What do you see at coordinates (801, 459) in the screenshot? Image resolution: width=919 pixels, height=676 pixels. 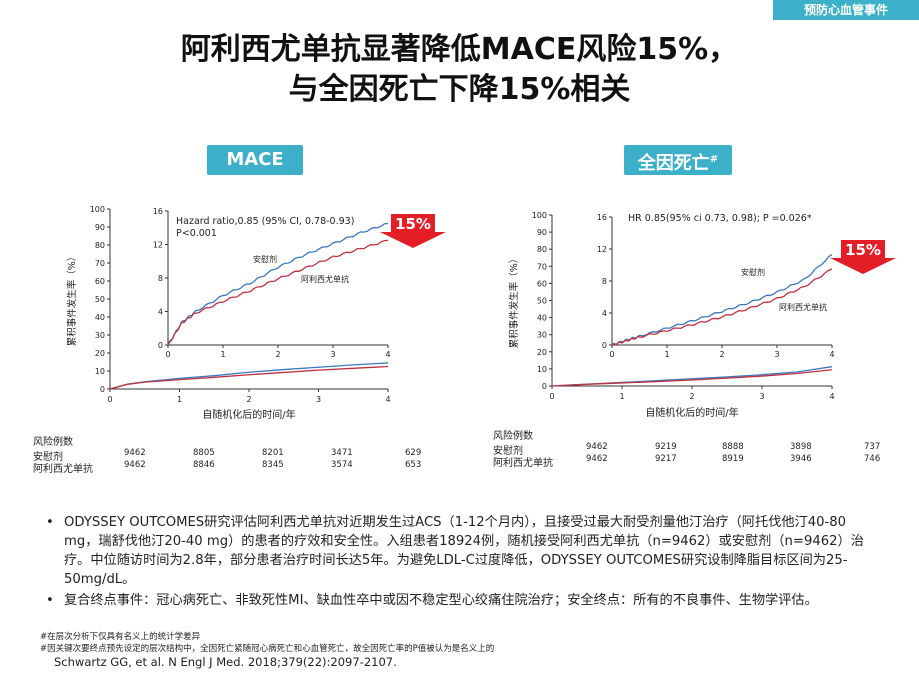 I see `risk-cell: 3946` at bounding box center [801, 459].